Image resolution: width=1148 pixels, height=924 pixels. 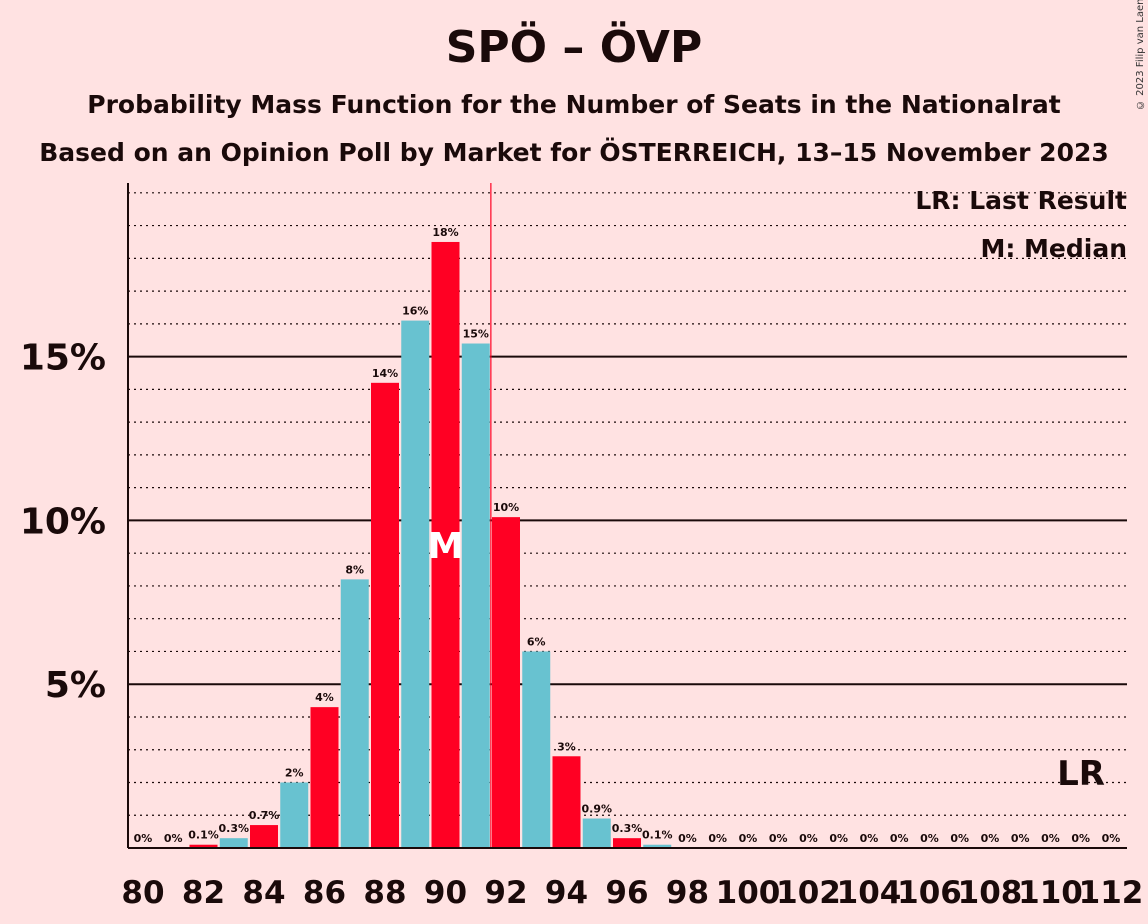 What do you see at coordinates (506, 507) in the screenshot?
I see `bar-value-label: 10%` at bounding box center [506, 507].